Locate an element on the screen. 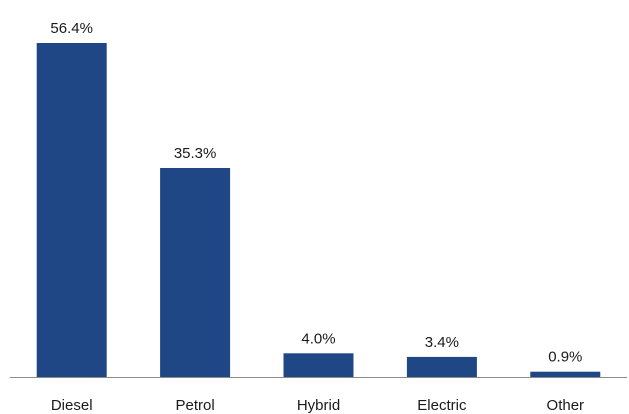 The width and height of the screenshot is (629, 414). bar-other is located at coordinates (565, 374).